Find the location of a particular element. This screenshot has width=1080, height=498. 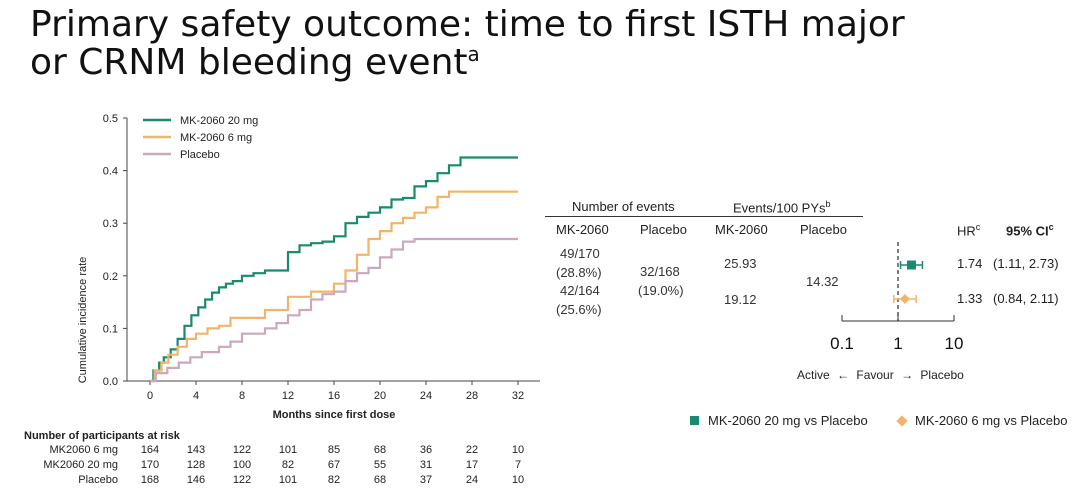

risk-table-title: Number of participants at risk is located at coordinates (102, 436).